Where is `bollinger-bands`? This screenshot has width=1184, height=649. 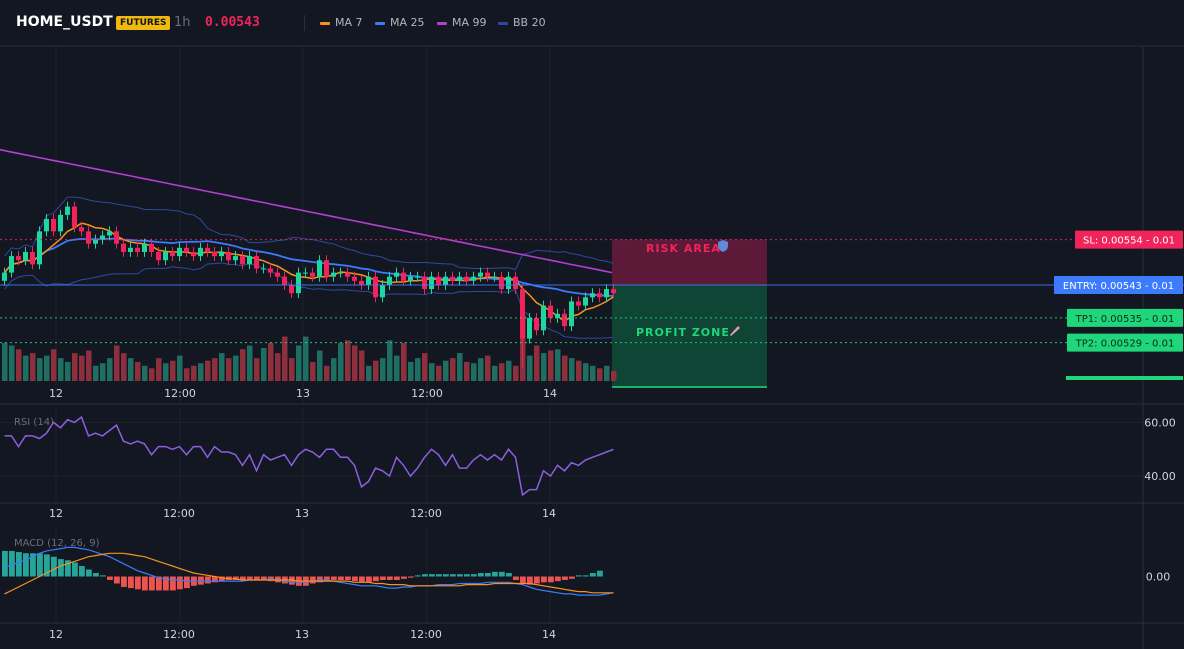 bollinger-bands is located at coordinates (309, 267).